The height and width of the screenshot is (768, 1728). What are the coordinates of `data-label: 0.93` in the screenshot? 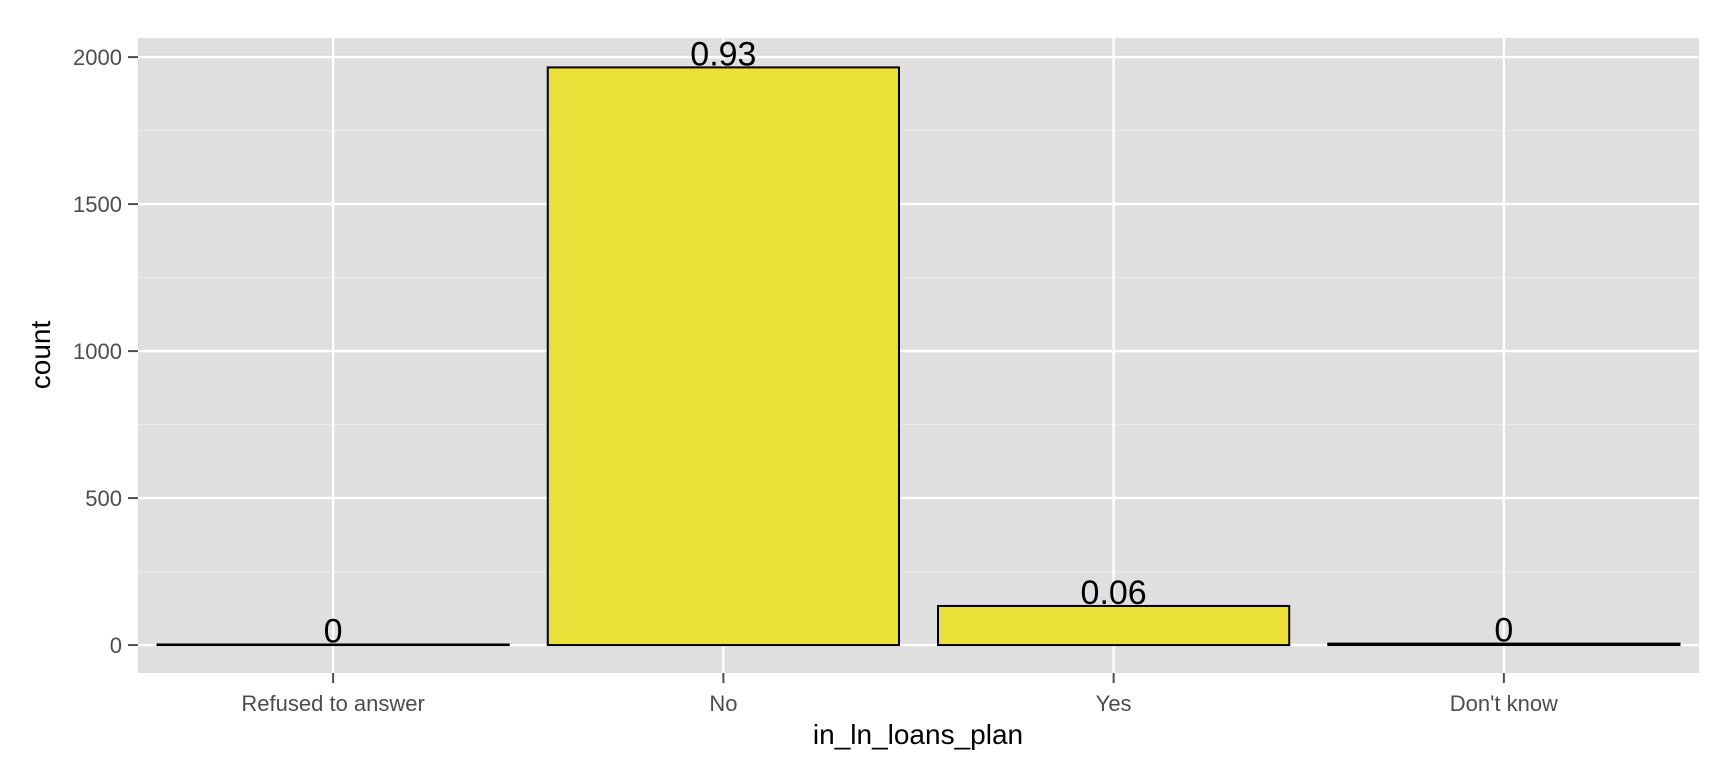 It's located at (723, 54).